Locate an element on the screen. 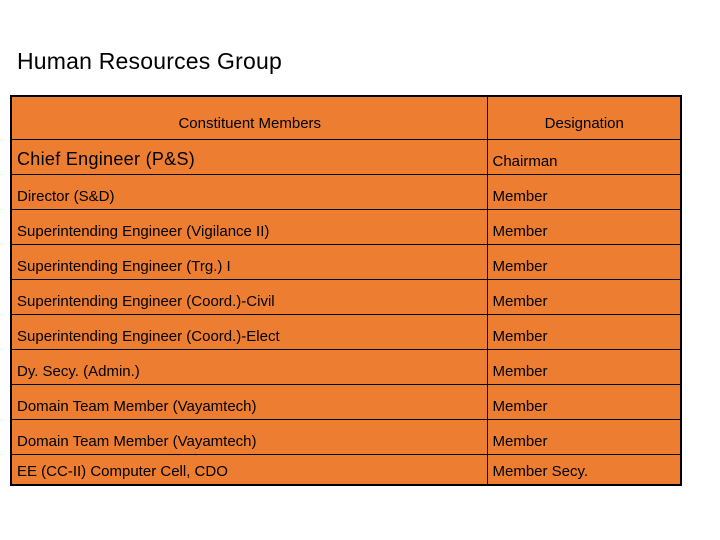 The width and height of the screenshot is (720, 540). member-cell: Superintending Engineer (Coord.)-Civil is located at coordinates (249, 296).